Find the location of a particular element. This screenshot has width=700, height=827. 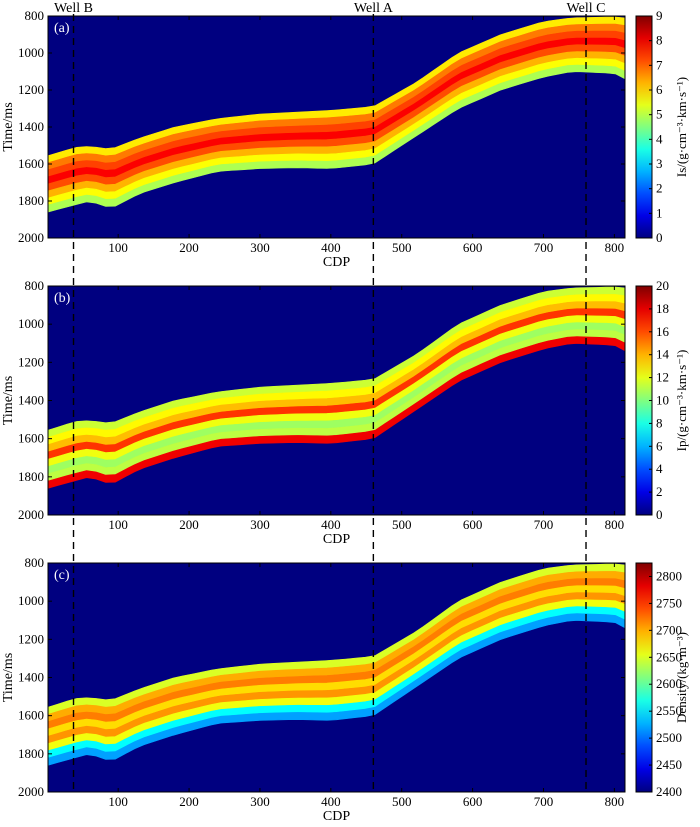

well-label: Well B is located at coordinates (73, 8).